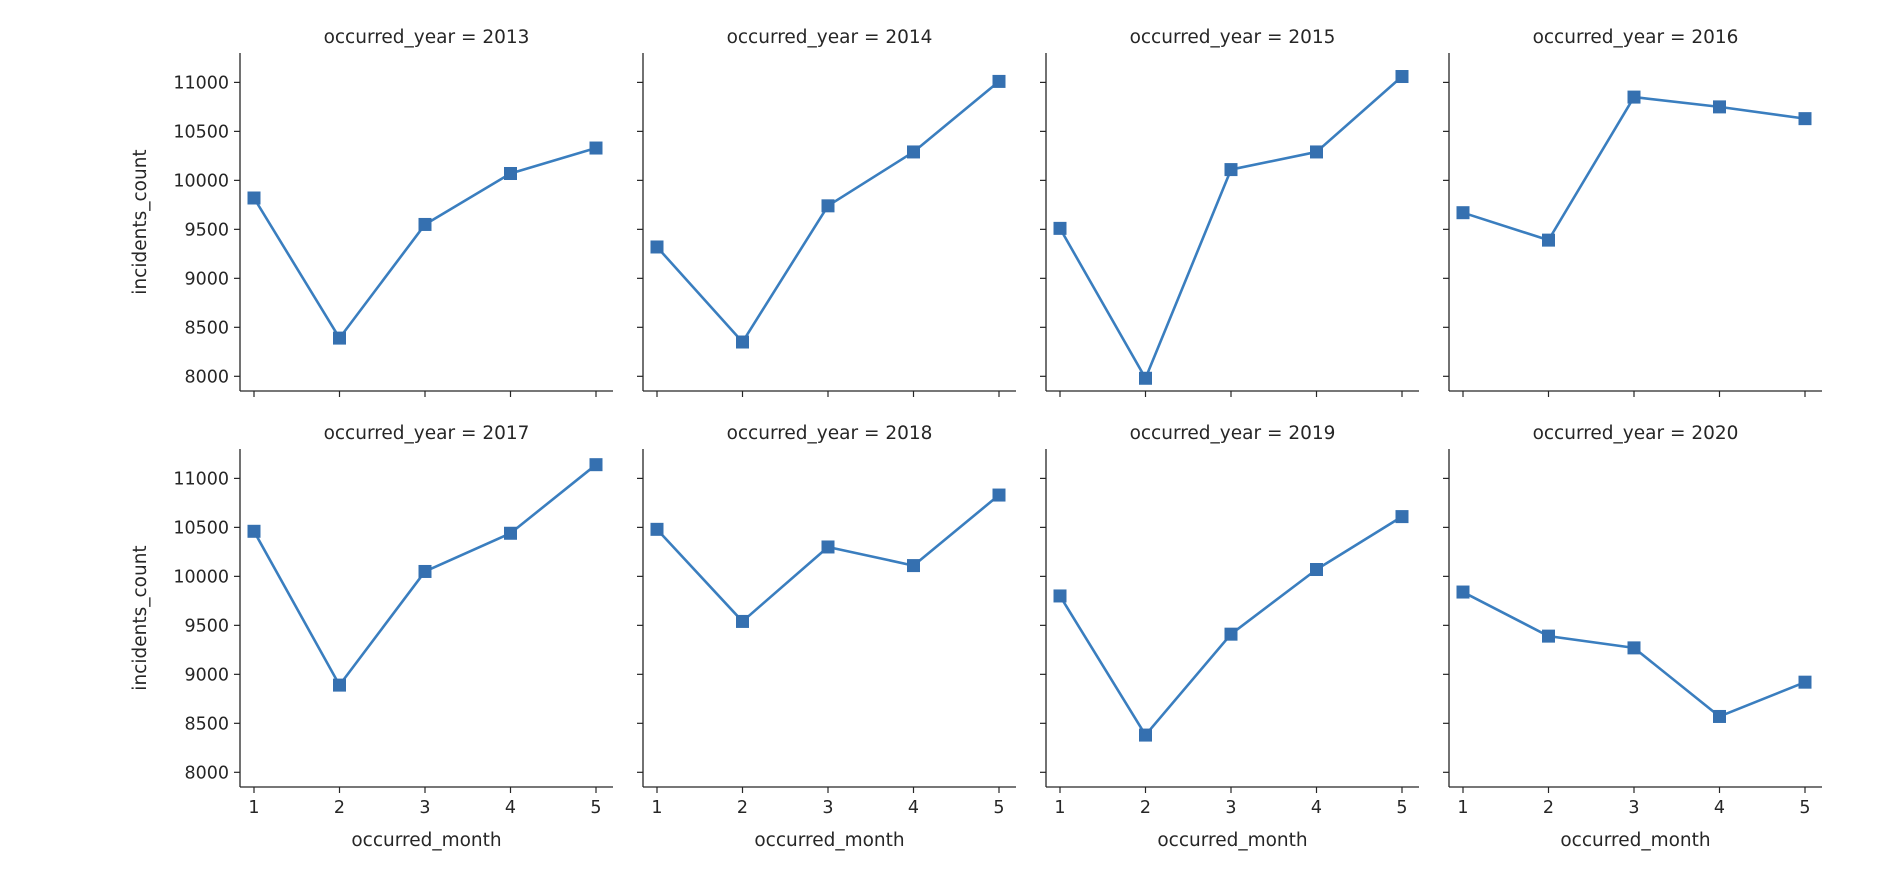 The width and height of the screenshot is (1896, 882). Describe the element at coordinates (1636, 433) in the screenshot. I see `panel-title: occurred_year = 2020` at that location.